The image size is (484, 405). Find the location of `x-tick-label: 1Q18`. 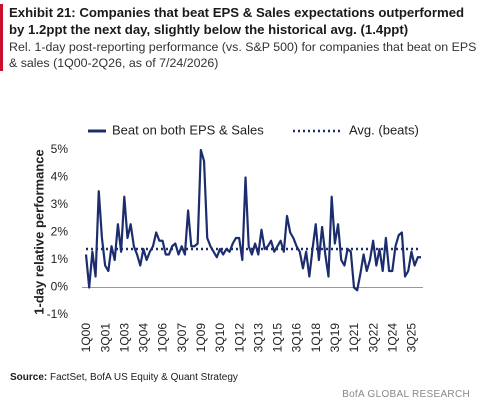

x-tick-label: 1Q18 is located at coordinates (316, 338).